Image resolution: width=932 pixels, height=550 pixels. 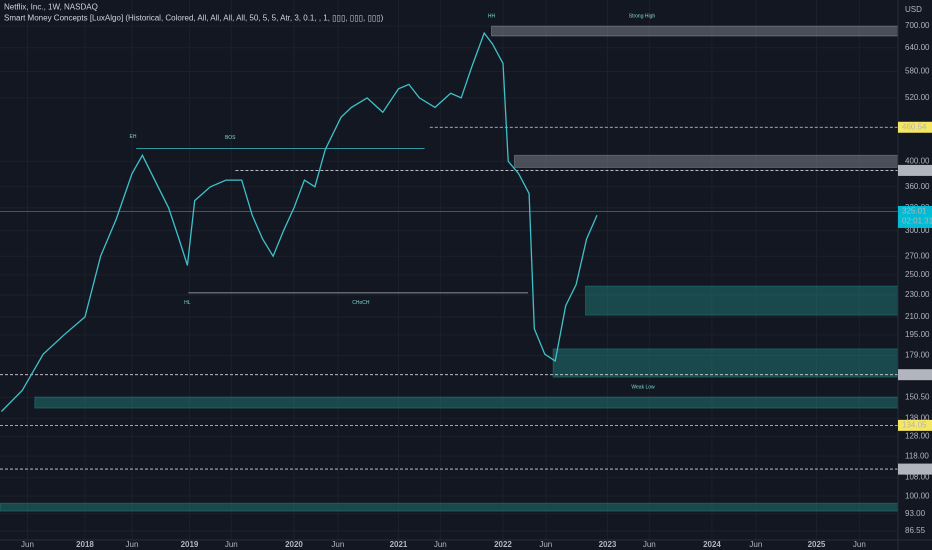 I want to click on x-tick-label: 2020, so click(x=294, y=544).